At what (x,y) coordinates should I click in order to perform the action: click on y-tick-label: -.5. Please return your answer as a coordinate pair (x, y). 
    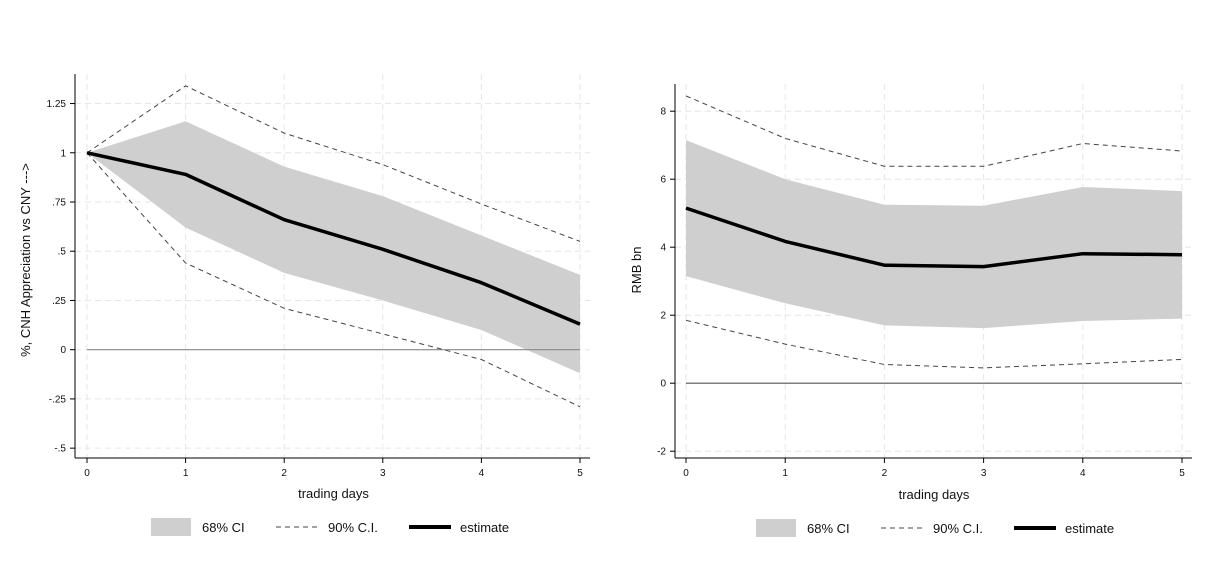
    Looking at the image, I should click on (60, 449).